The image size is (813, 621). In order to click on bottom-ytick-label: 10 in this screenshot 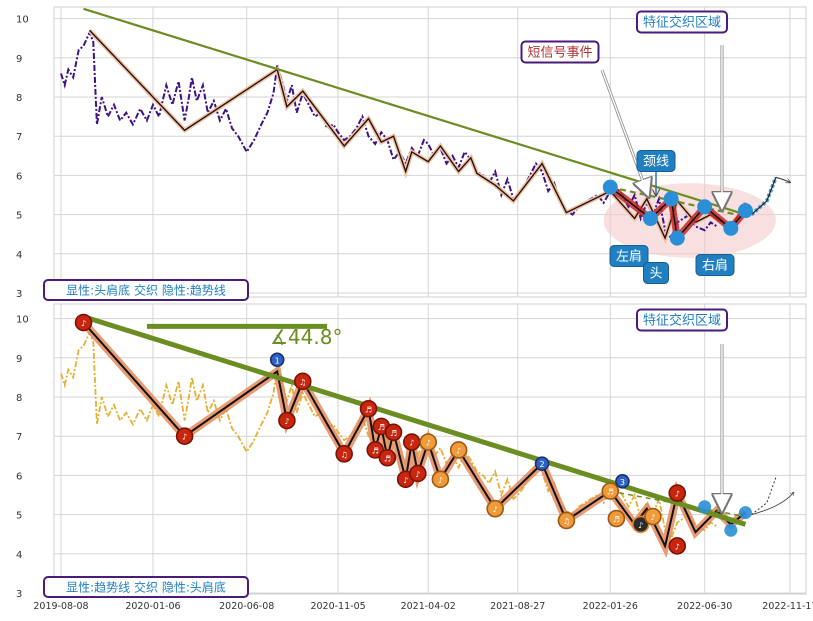, I will do `click(22, 320)`.